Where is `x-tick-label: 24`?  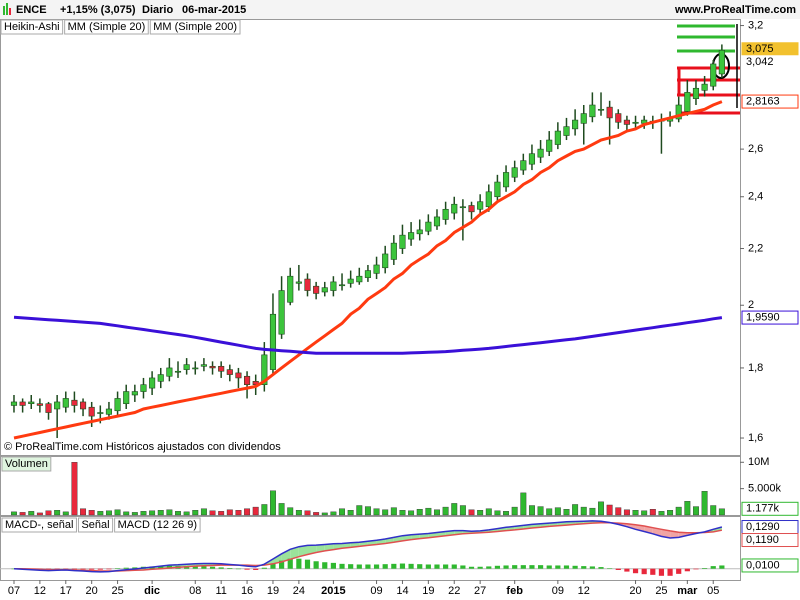 x-tick-label: 24 is located at coordinates (299, 591).